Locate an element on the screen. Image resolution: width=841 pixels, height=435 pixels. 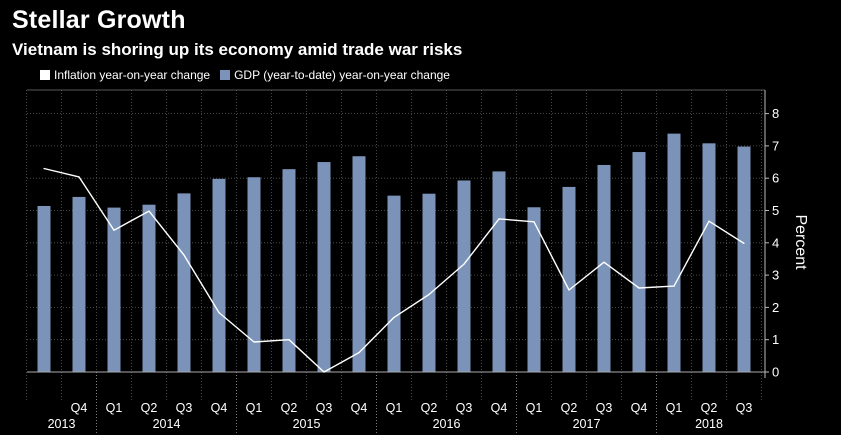
x-tick-label-19: Q2 is located at coordinates (709, 408).